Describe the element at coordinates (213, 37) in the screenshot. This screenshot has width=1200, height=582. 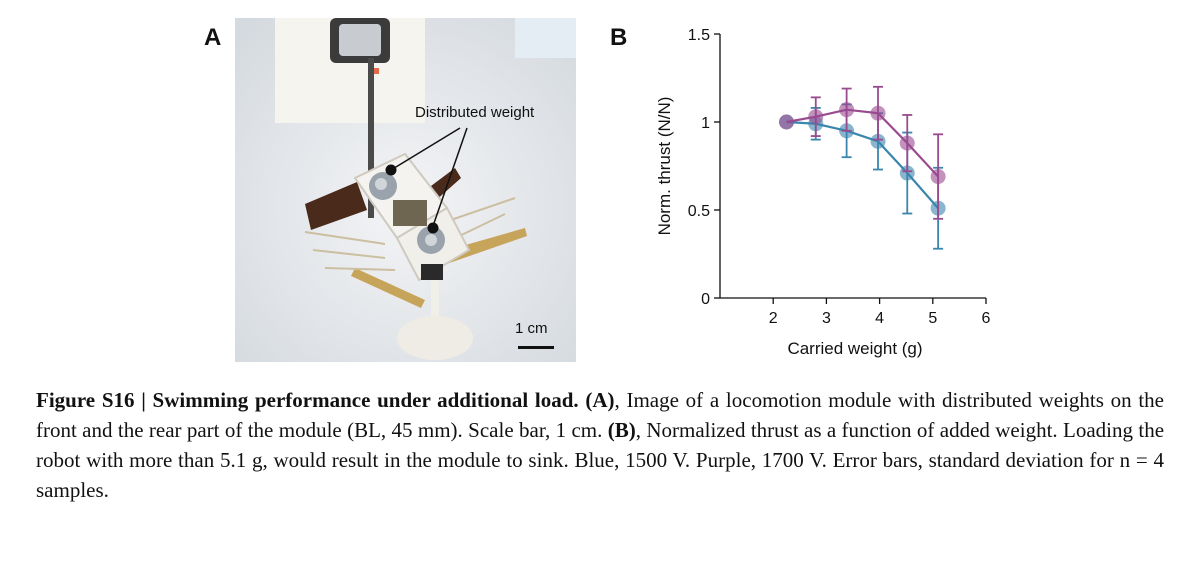
I see `panel-letter-a: A` at that location.